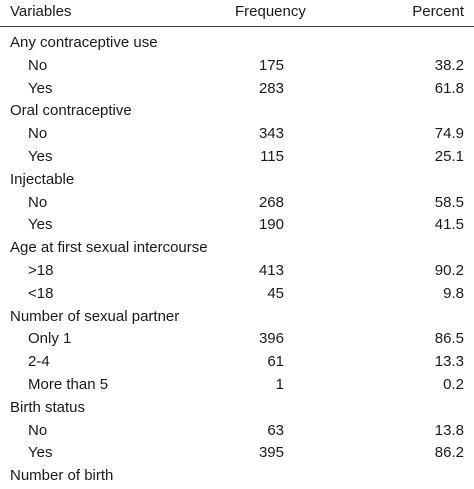  What do you see at coordinates (449, 453) in the screenshot?
I see `percent-cell: 86.2` at bounding box center [449, 453].